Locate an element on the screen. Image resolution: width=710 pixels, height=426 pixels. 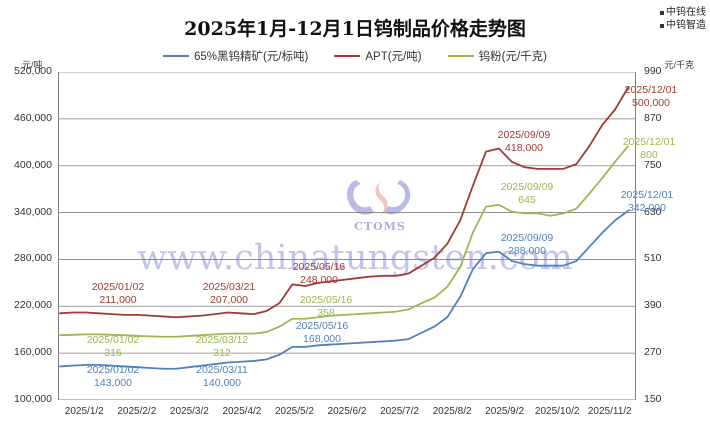
x-tick-1: 2025/2/2 is located at coordinates (137, 411).